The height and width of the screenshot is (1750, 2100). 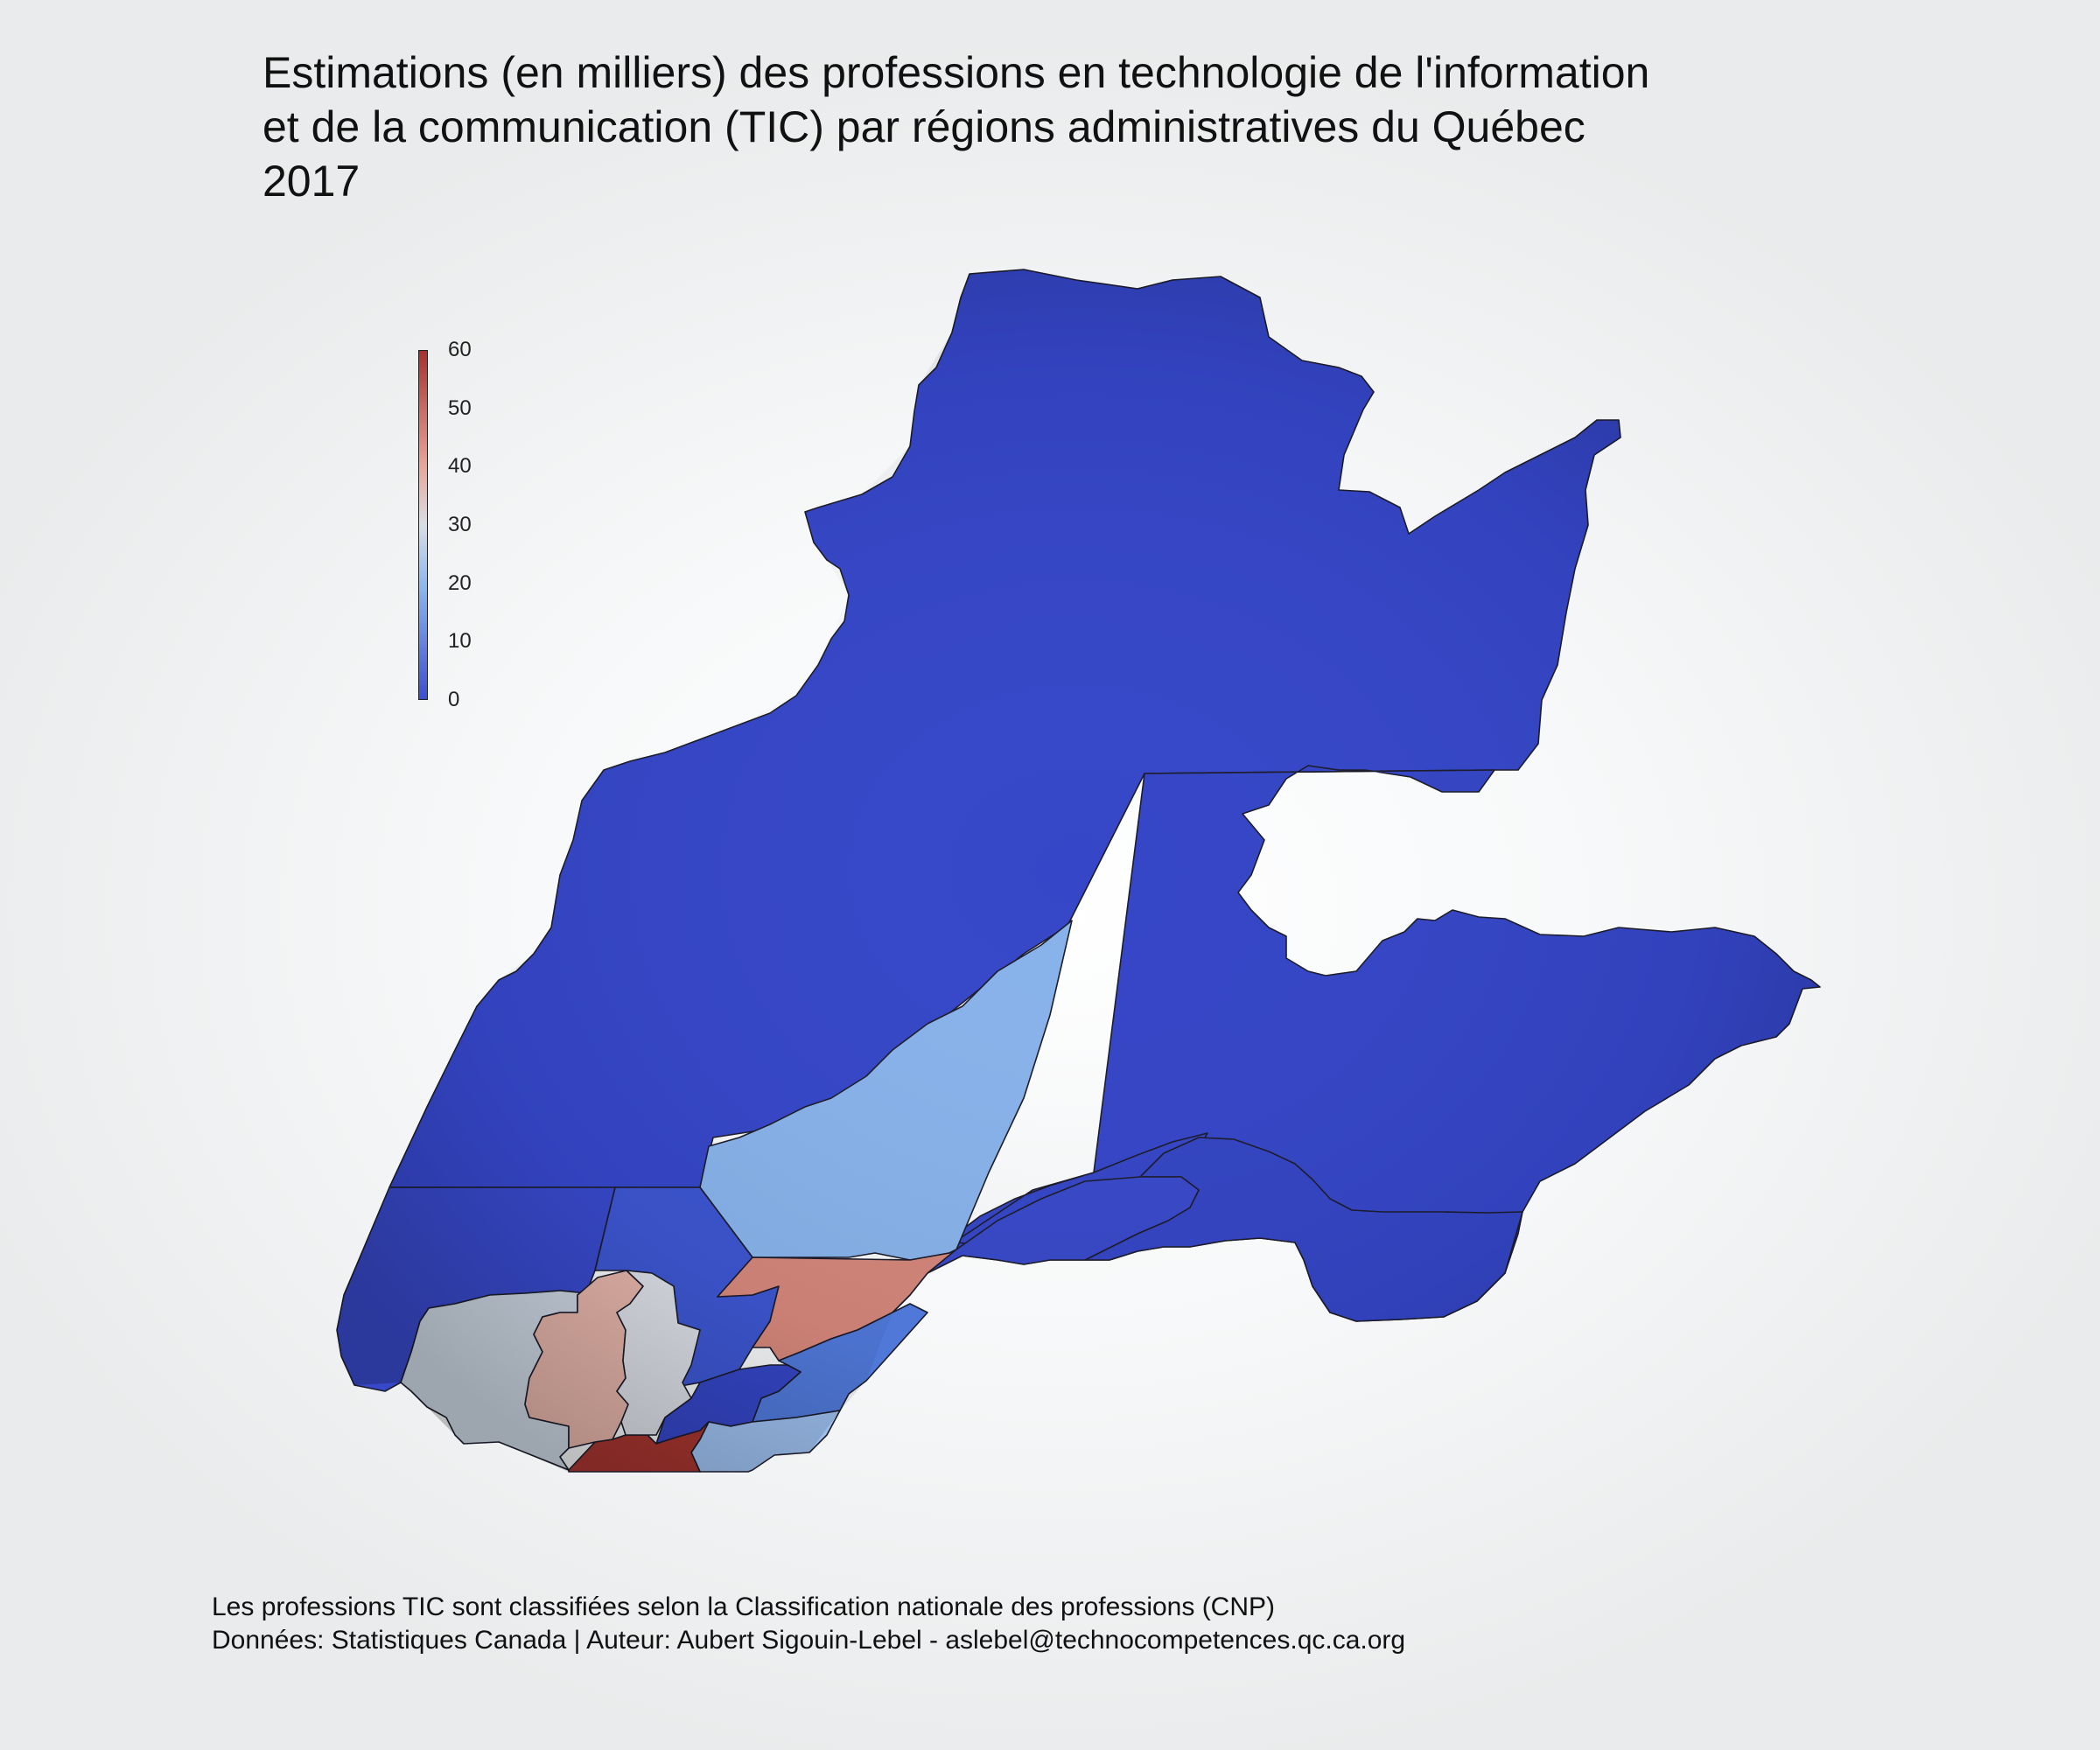 I want to click on title-line-3: 2017, so click(x=311, y=181).